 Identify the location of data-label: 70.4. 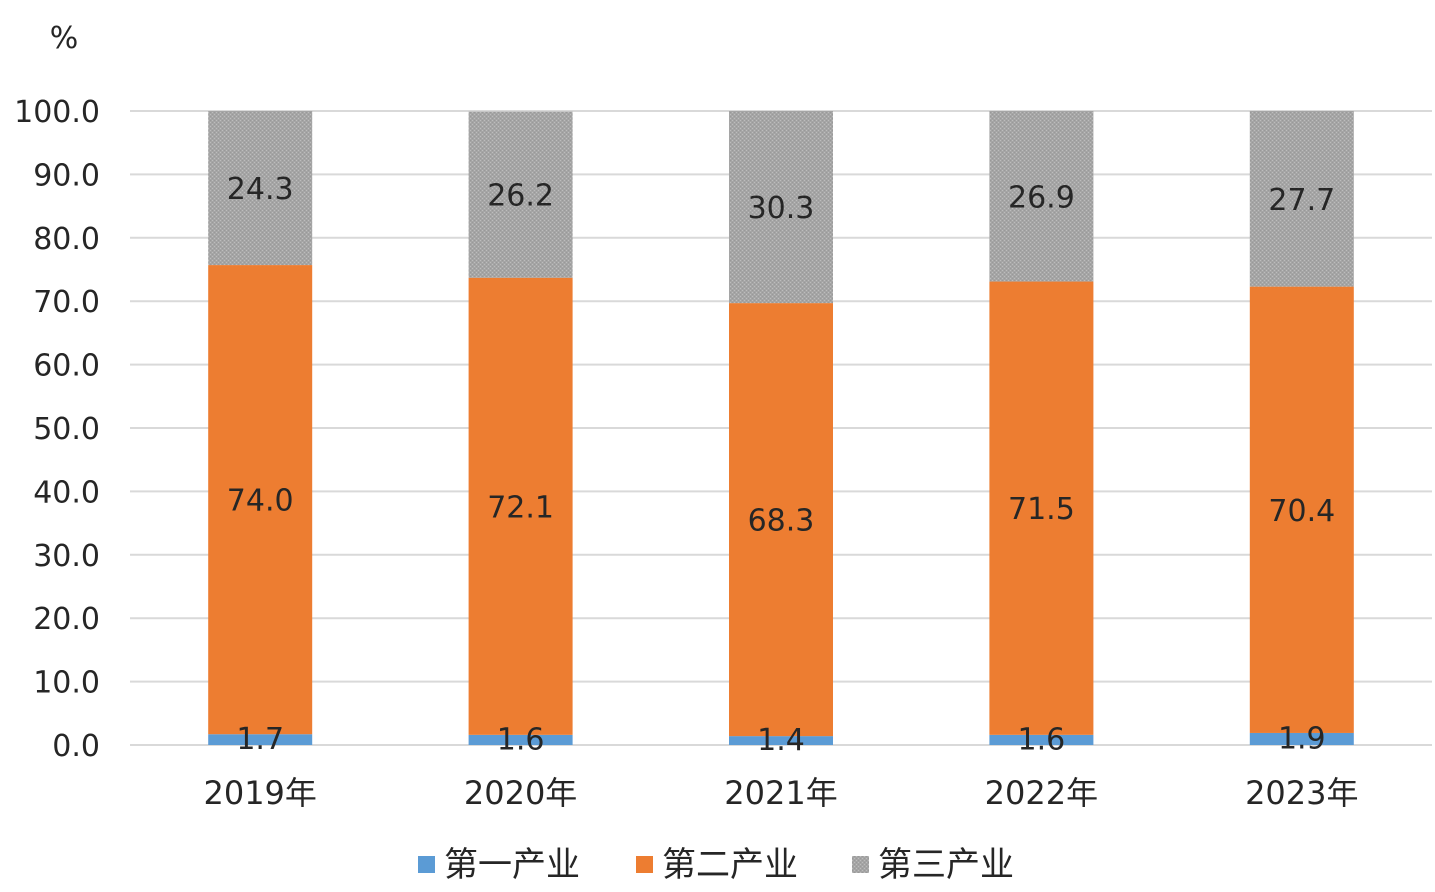
(1301, 511).